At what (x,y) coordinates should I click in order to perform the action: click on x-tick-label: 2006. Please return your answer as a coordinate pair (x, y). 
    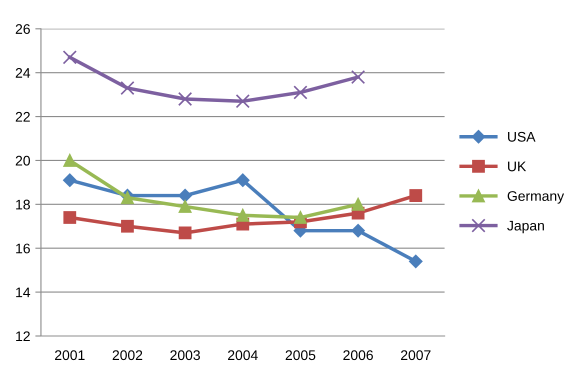
    Looking at the image, I should click on (358, 355).